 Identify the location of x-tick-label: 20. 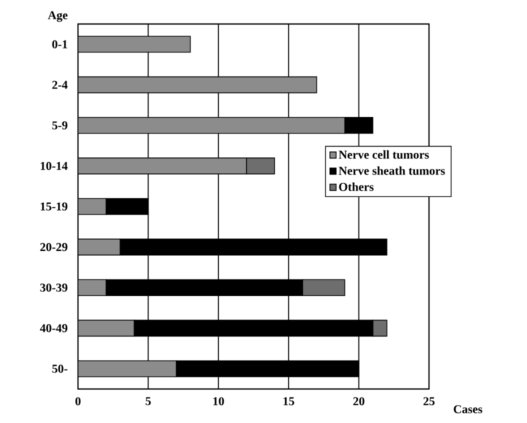
(358, 401).